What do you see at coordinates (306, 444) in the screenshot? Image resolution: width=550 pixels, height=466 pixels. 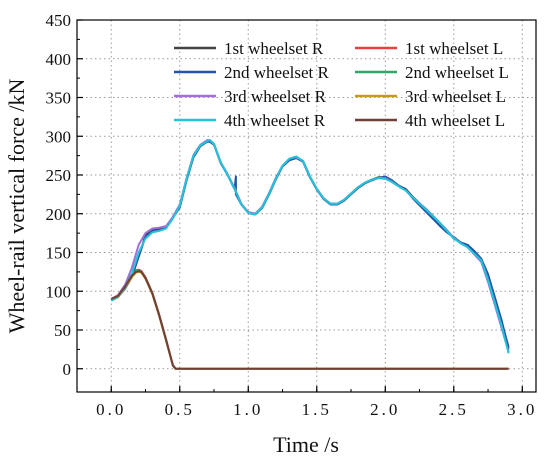 I see `x-axis-label: Time /s` at bounding box center [306, 444].